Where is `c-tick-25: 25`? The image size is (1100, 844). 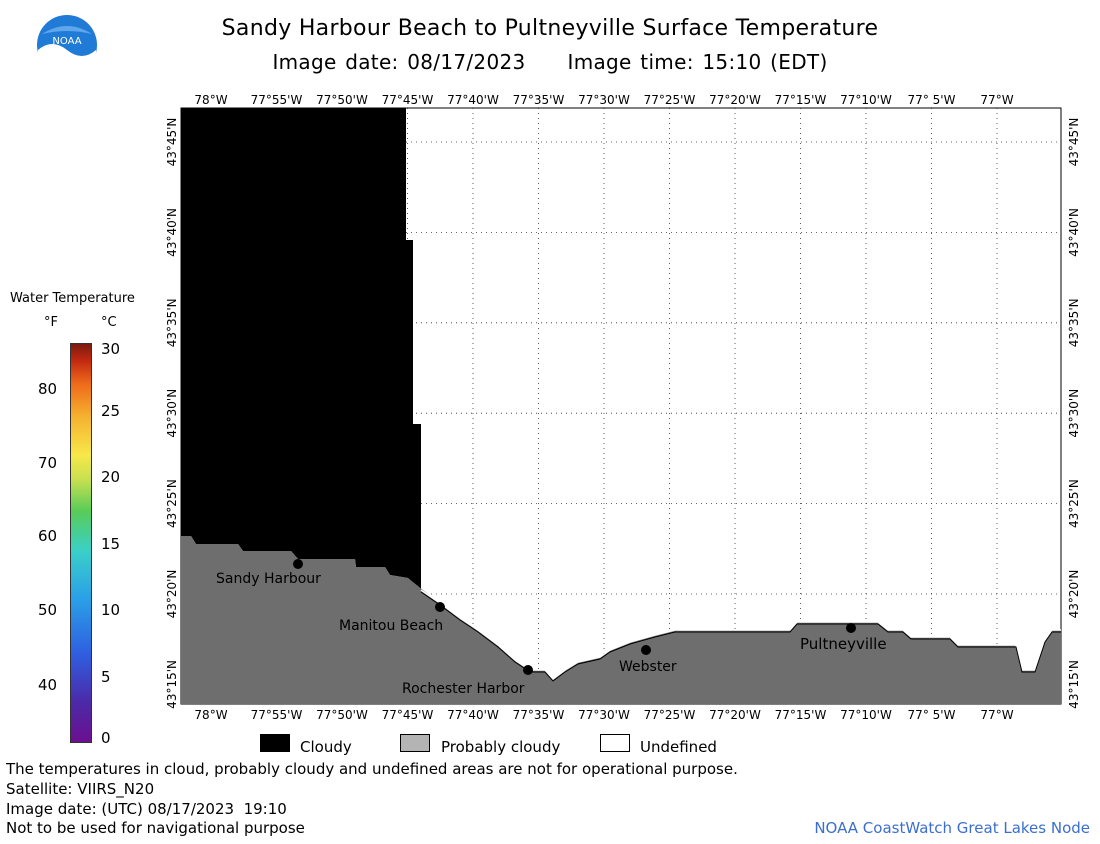 c-tick-25: 25 is located at coordinates (111, 411).